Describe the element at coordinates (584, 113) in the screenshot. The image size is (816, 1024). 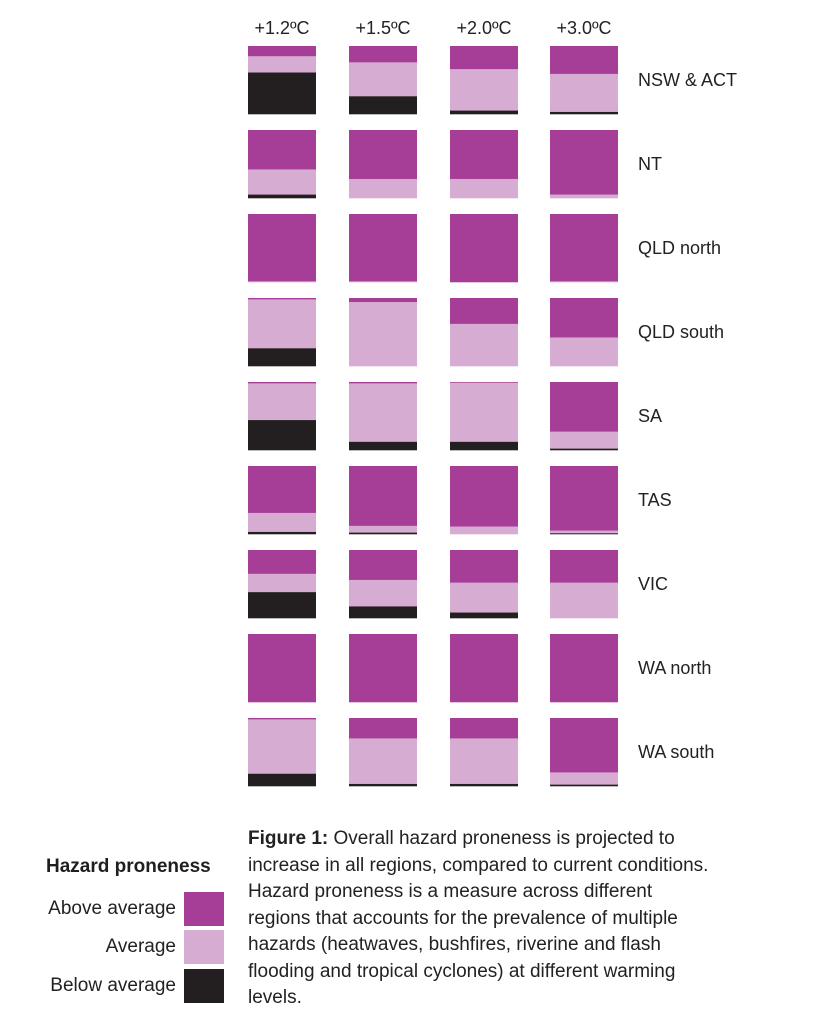
I see `segment-nsw-act-col4-below-average` at that location.